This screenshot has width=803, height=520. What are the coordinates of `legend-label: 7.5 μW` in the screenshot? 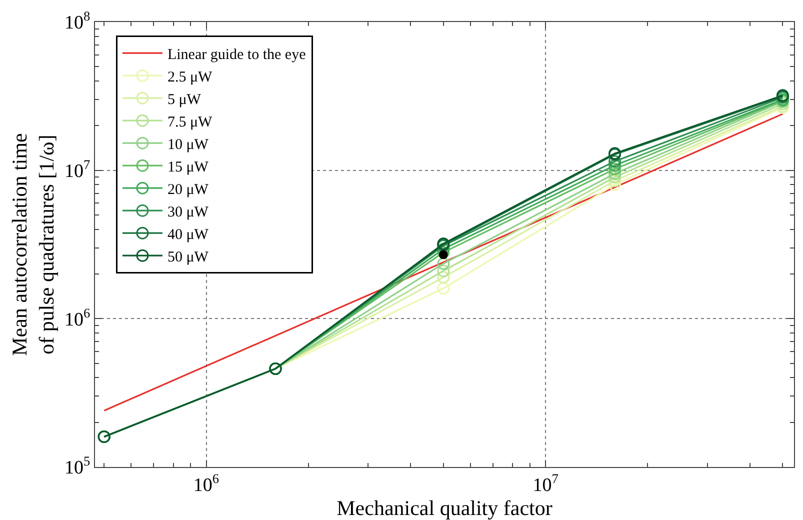 It's located at (190, 122).